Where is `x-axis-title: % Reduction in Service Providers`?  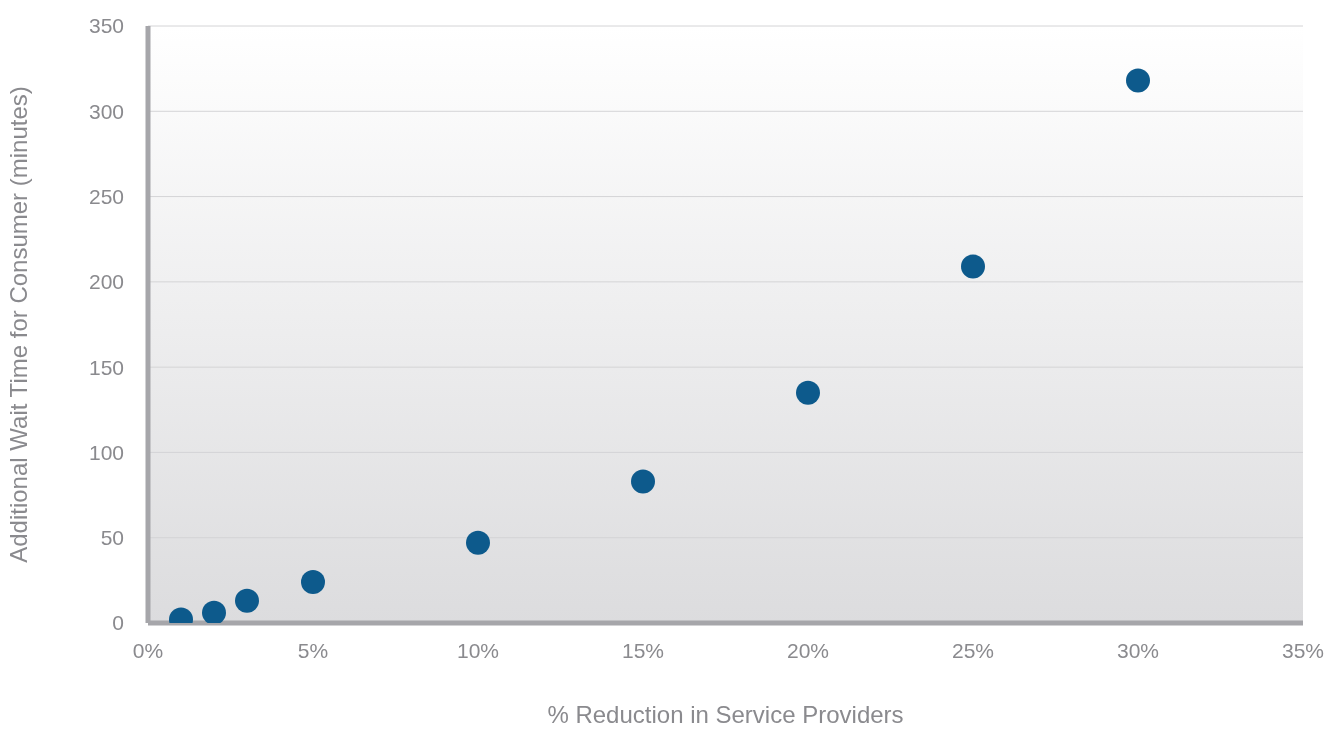
x-axis-title: % Reduction in Service Providers is located at coordinates (725, 714).